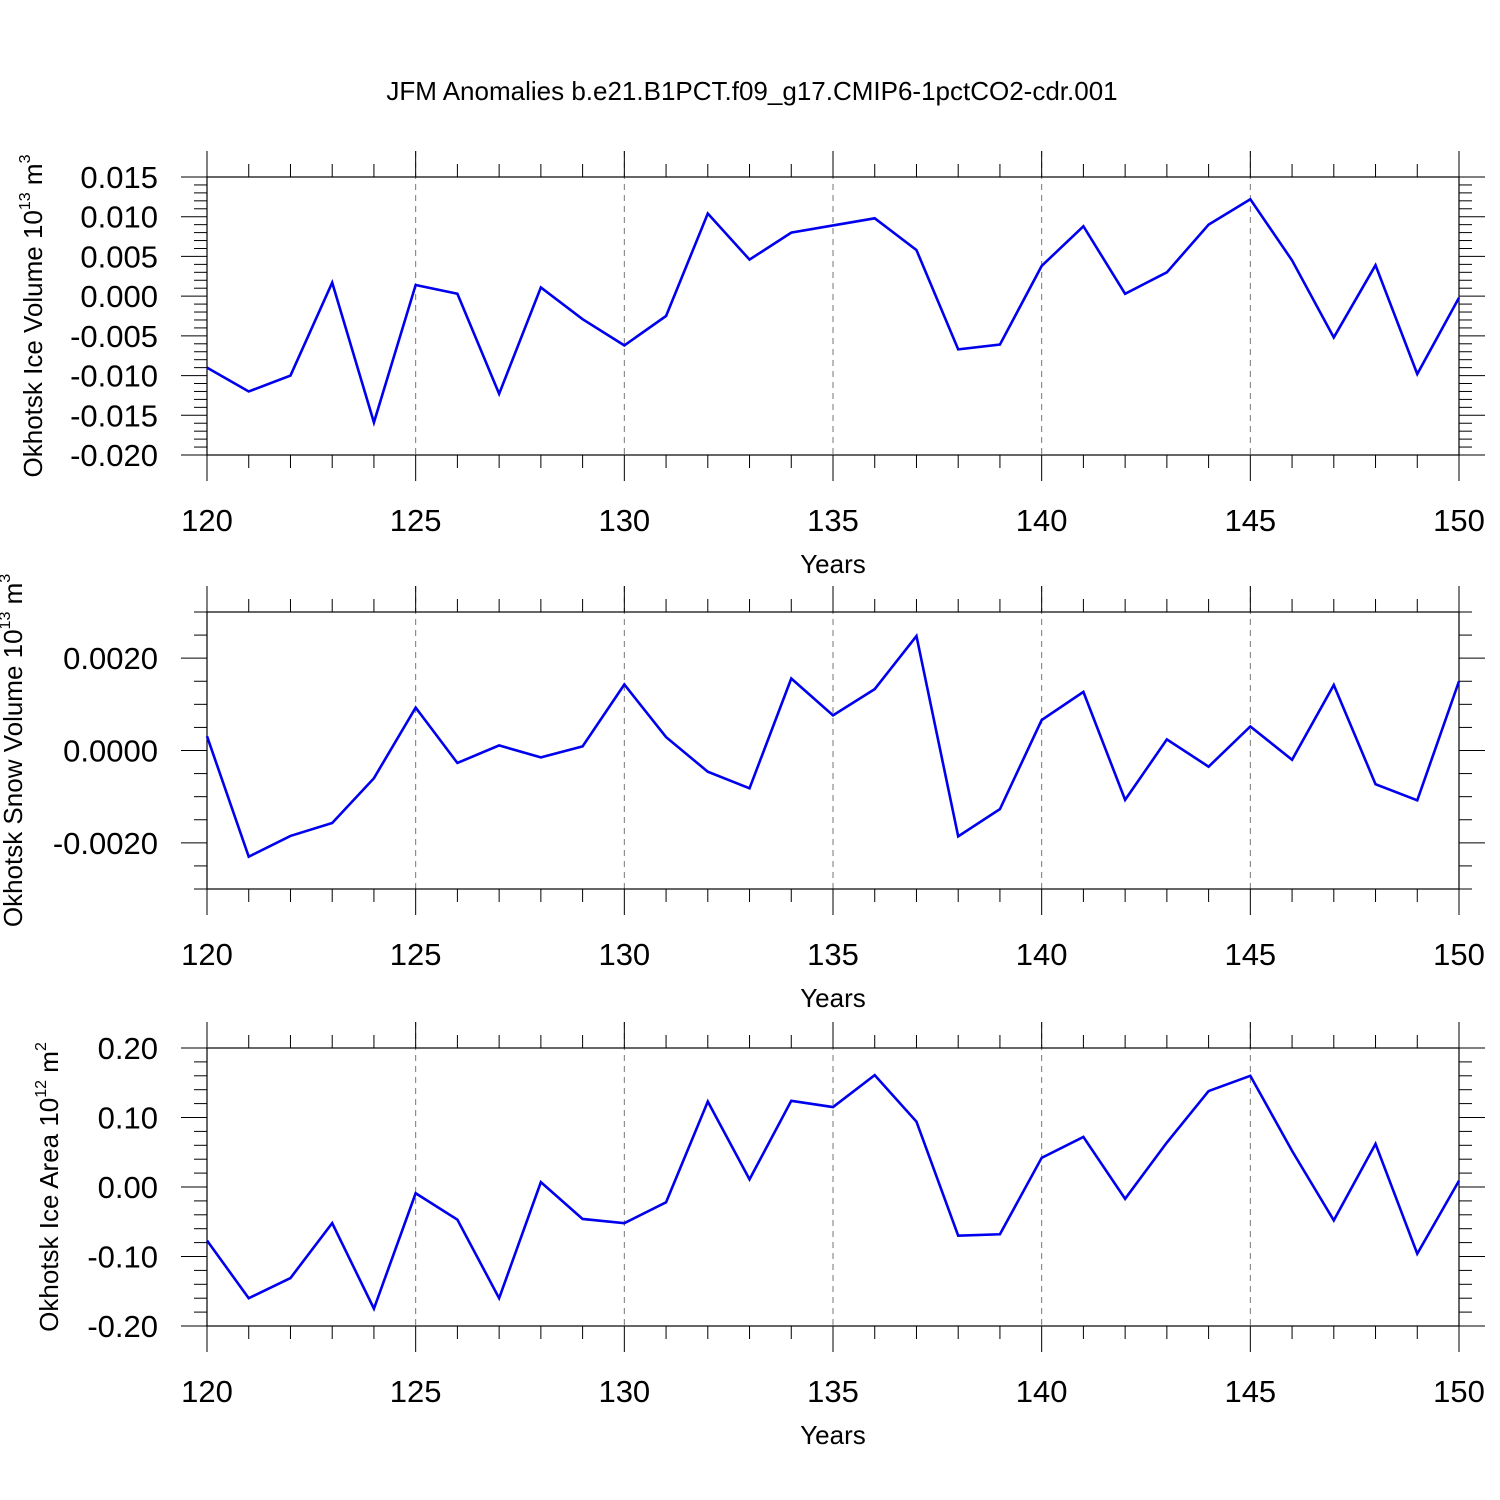 Image resolution: width=1500 pixels, height=1500 pixels. I want to click on y-tick-label: -0.010, so click(114, 376).